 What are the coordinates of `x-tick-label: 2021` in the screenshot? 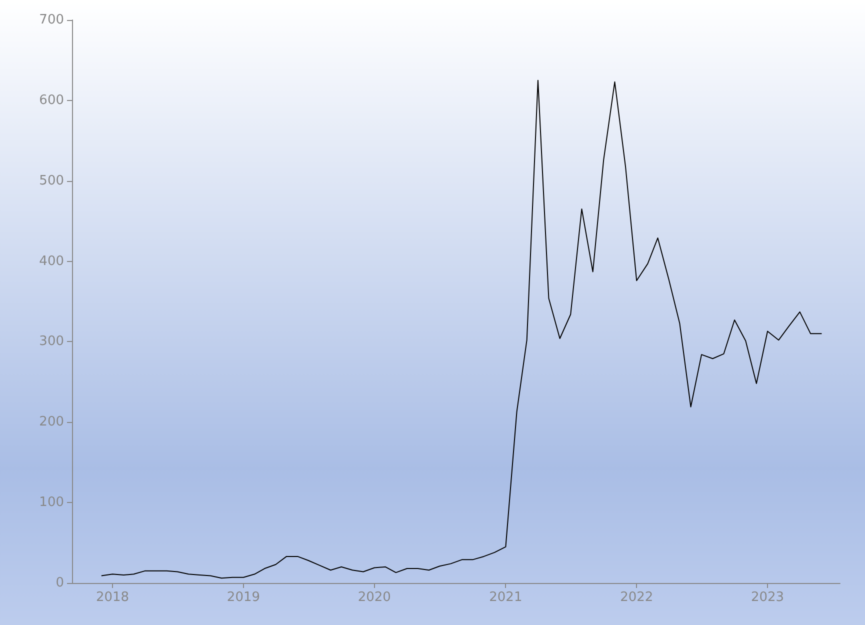 It's located at (505, 597).